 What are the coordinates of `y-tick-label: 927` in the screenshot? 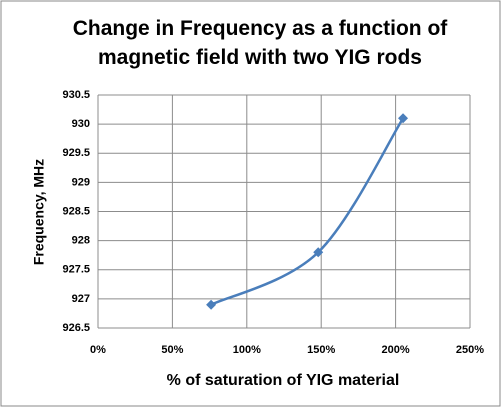 It's located at (81, 299).